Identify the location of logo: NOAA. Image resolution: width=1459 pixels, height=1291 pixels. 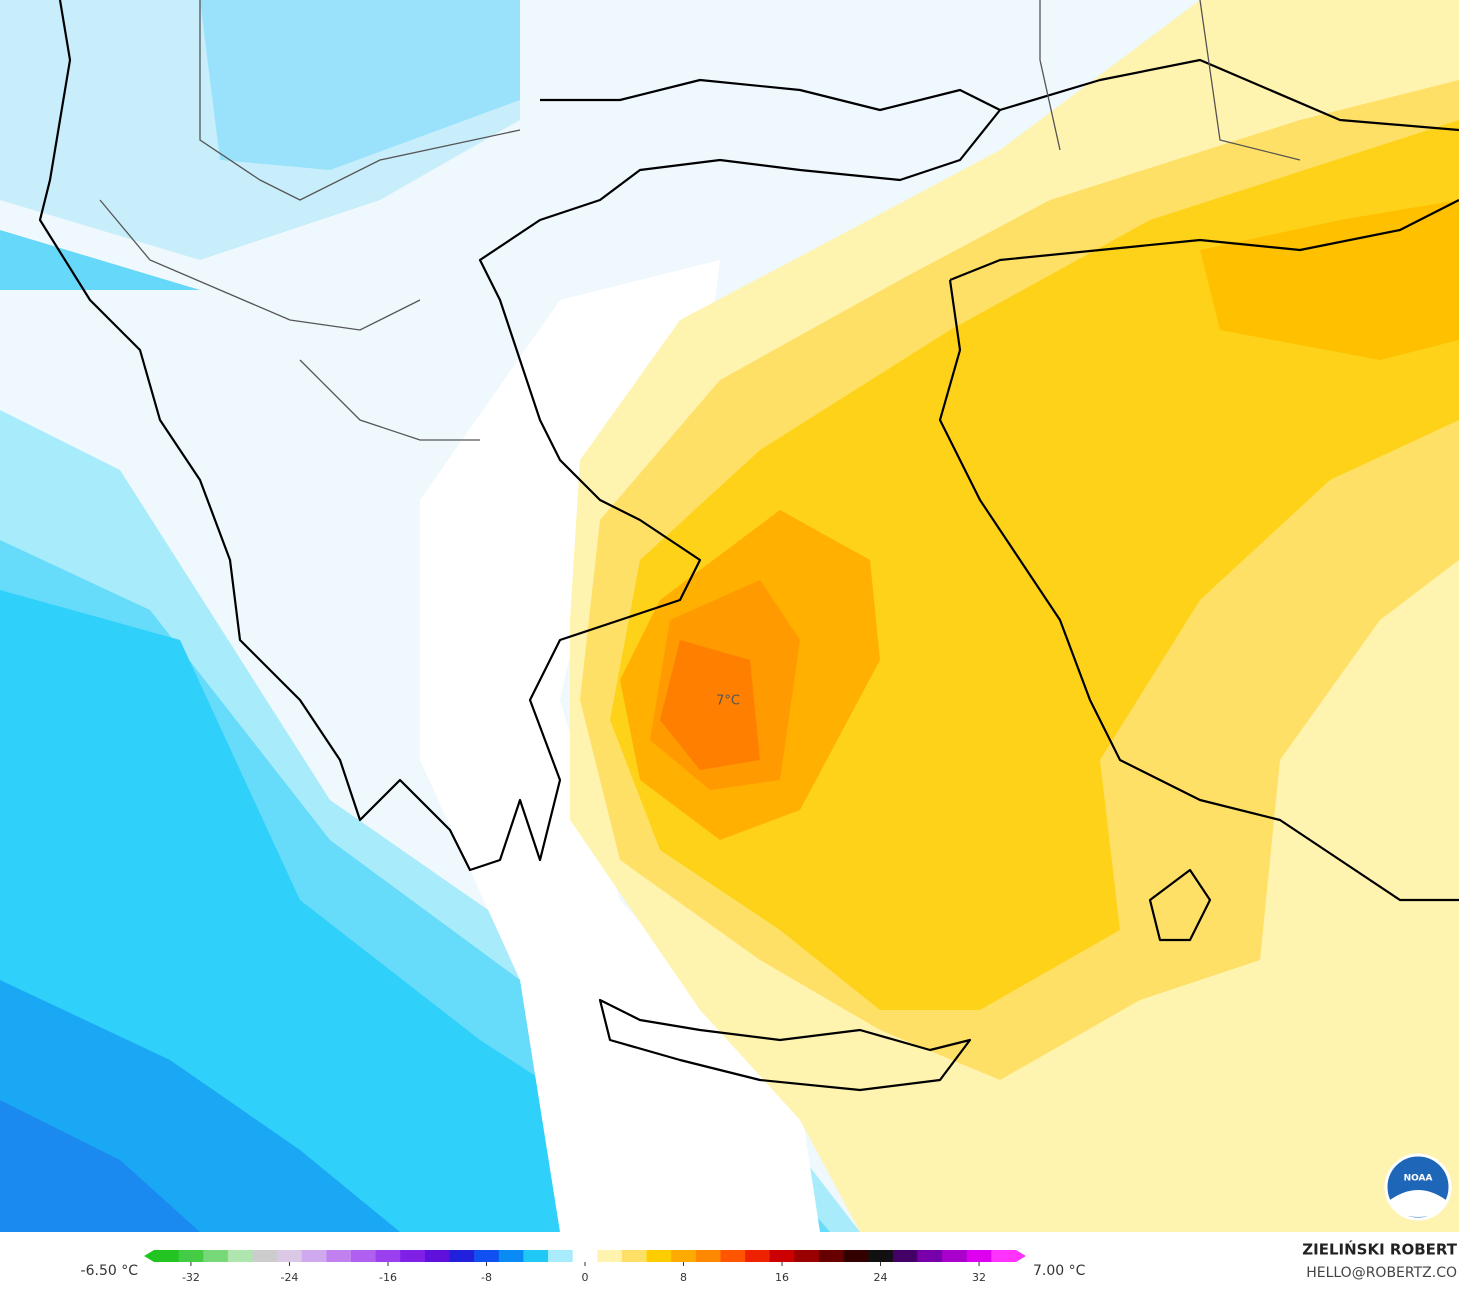
(1418, 1187).